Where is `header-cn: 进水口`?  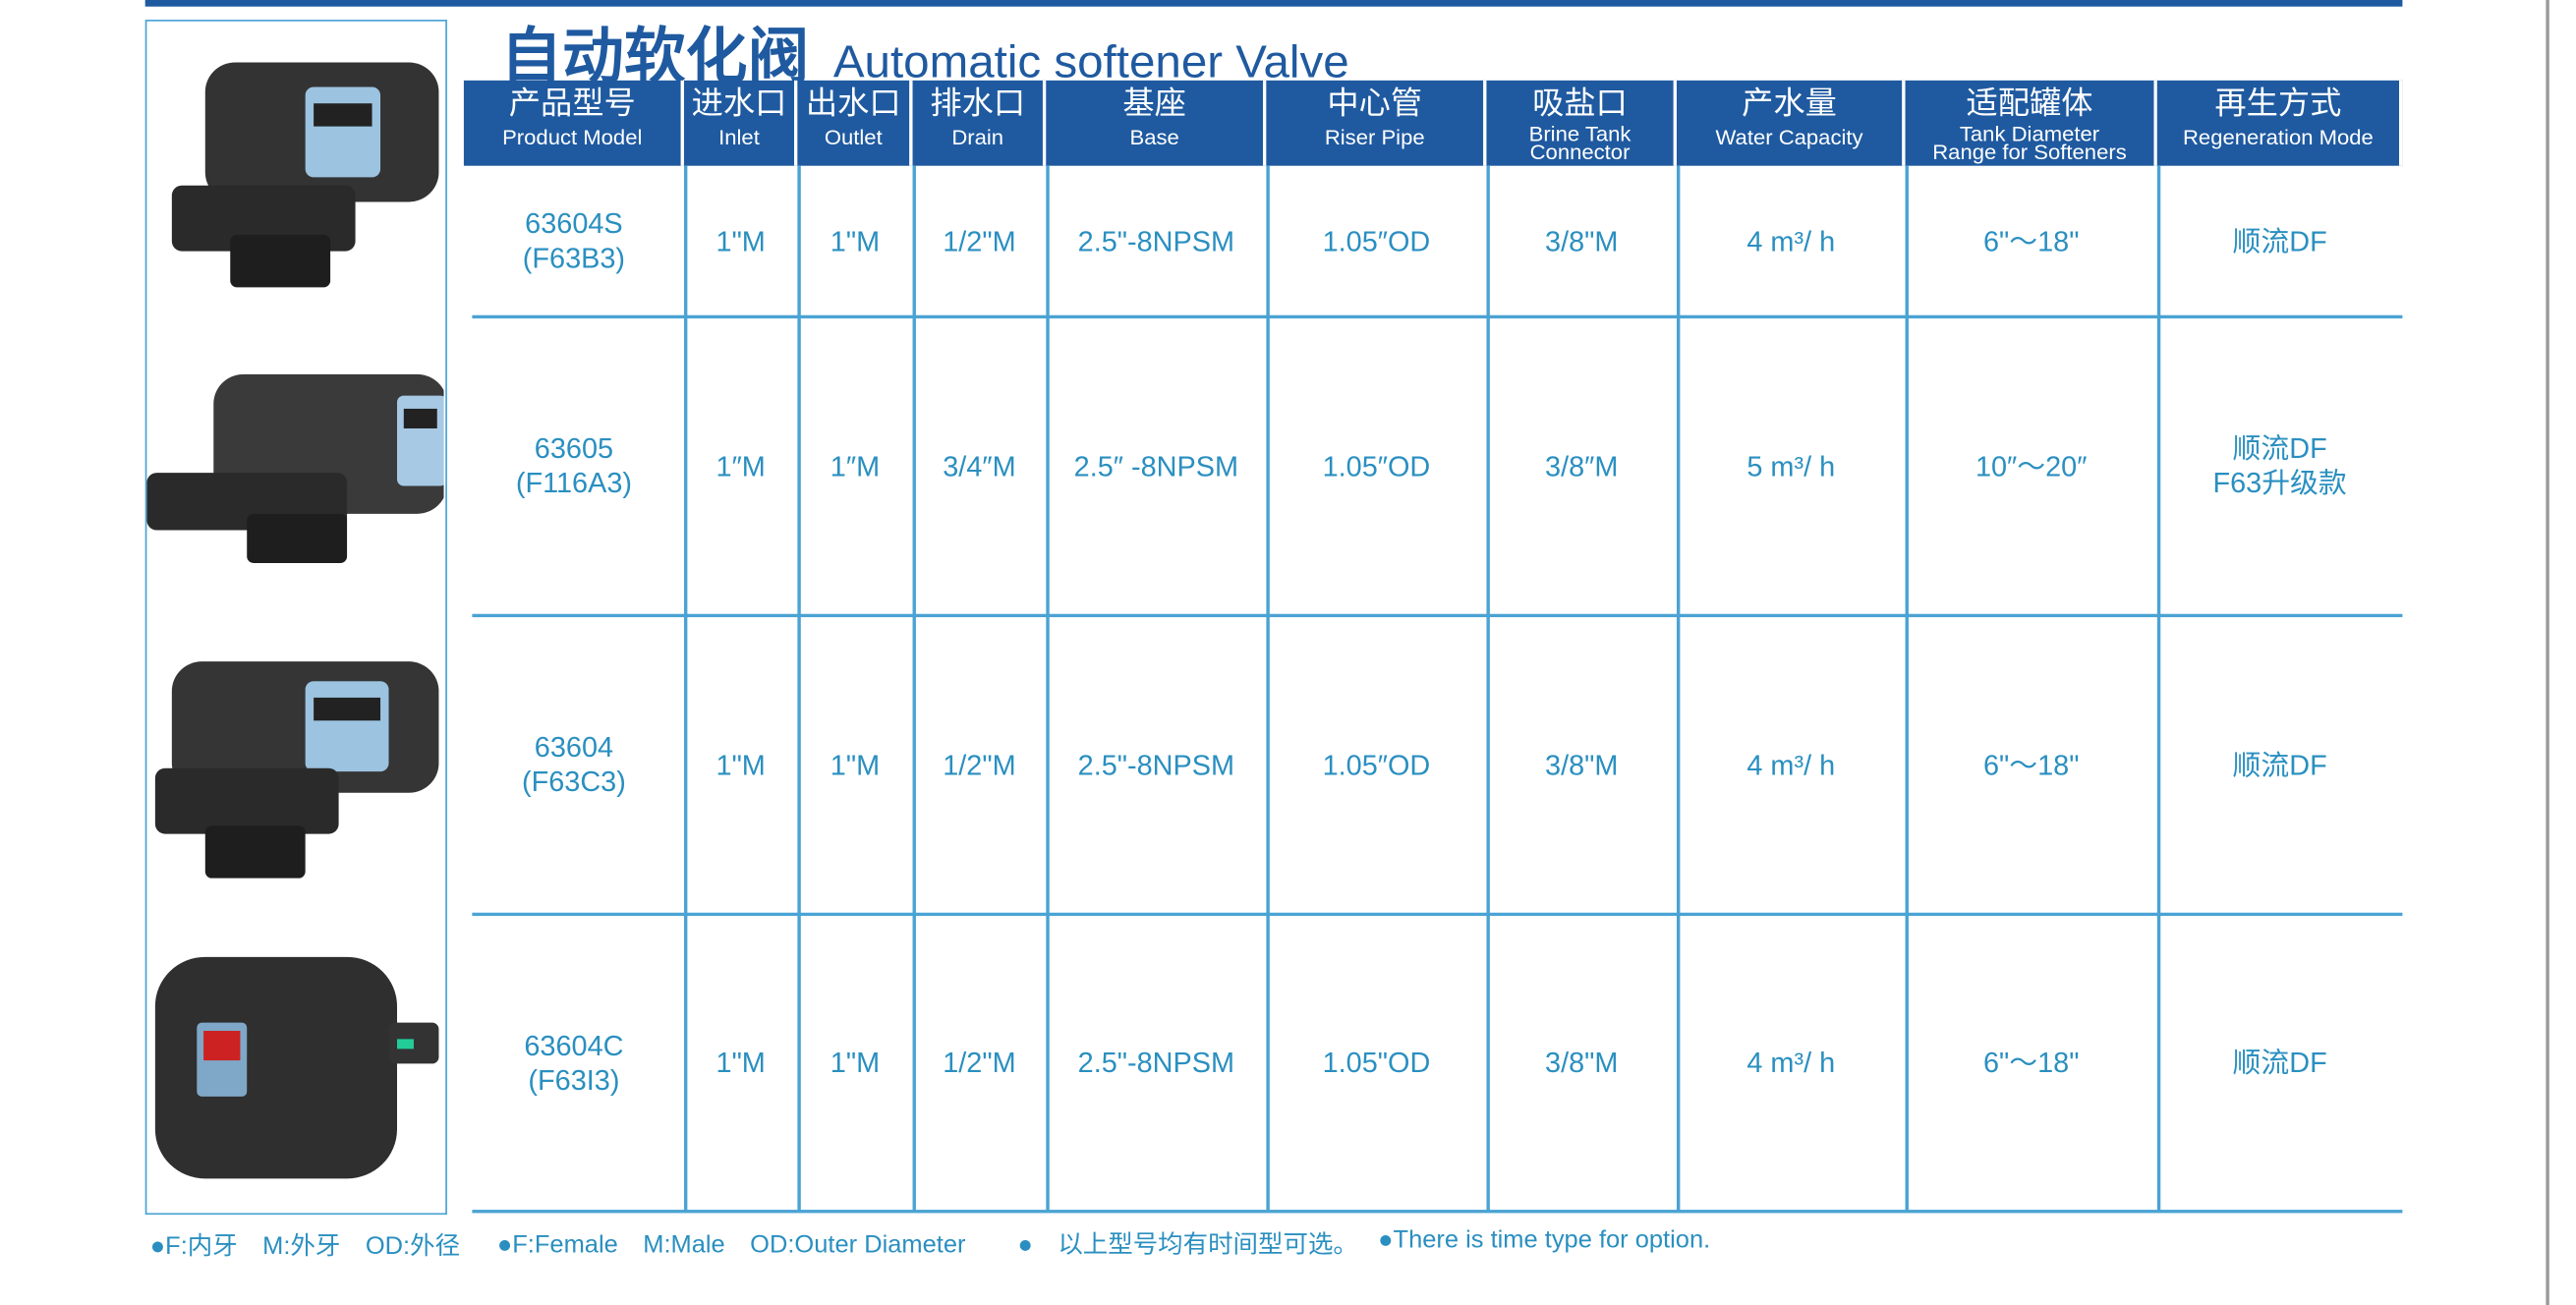 header-cn: 进水口 is located at coordinates (739, 104).